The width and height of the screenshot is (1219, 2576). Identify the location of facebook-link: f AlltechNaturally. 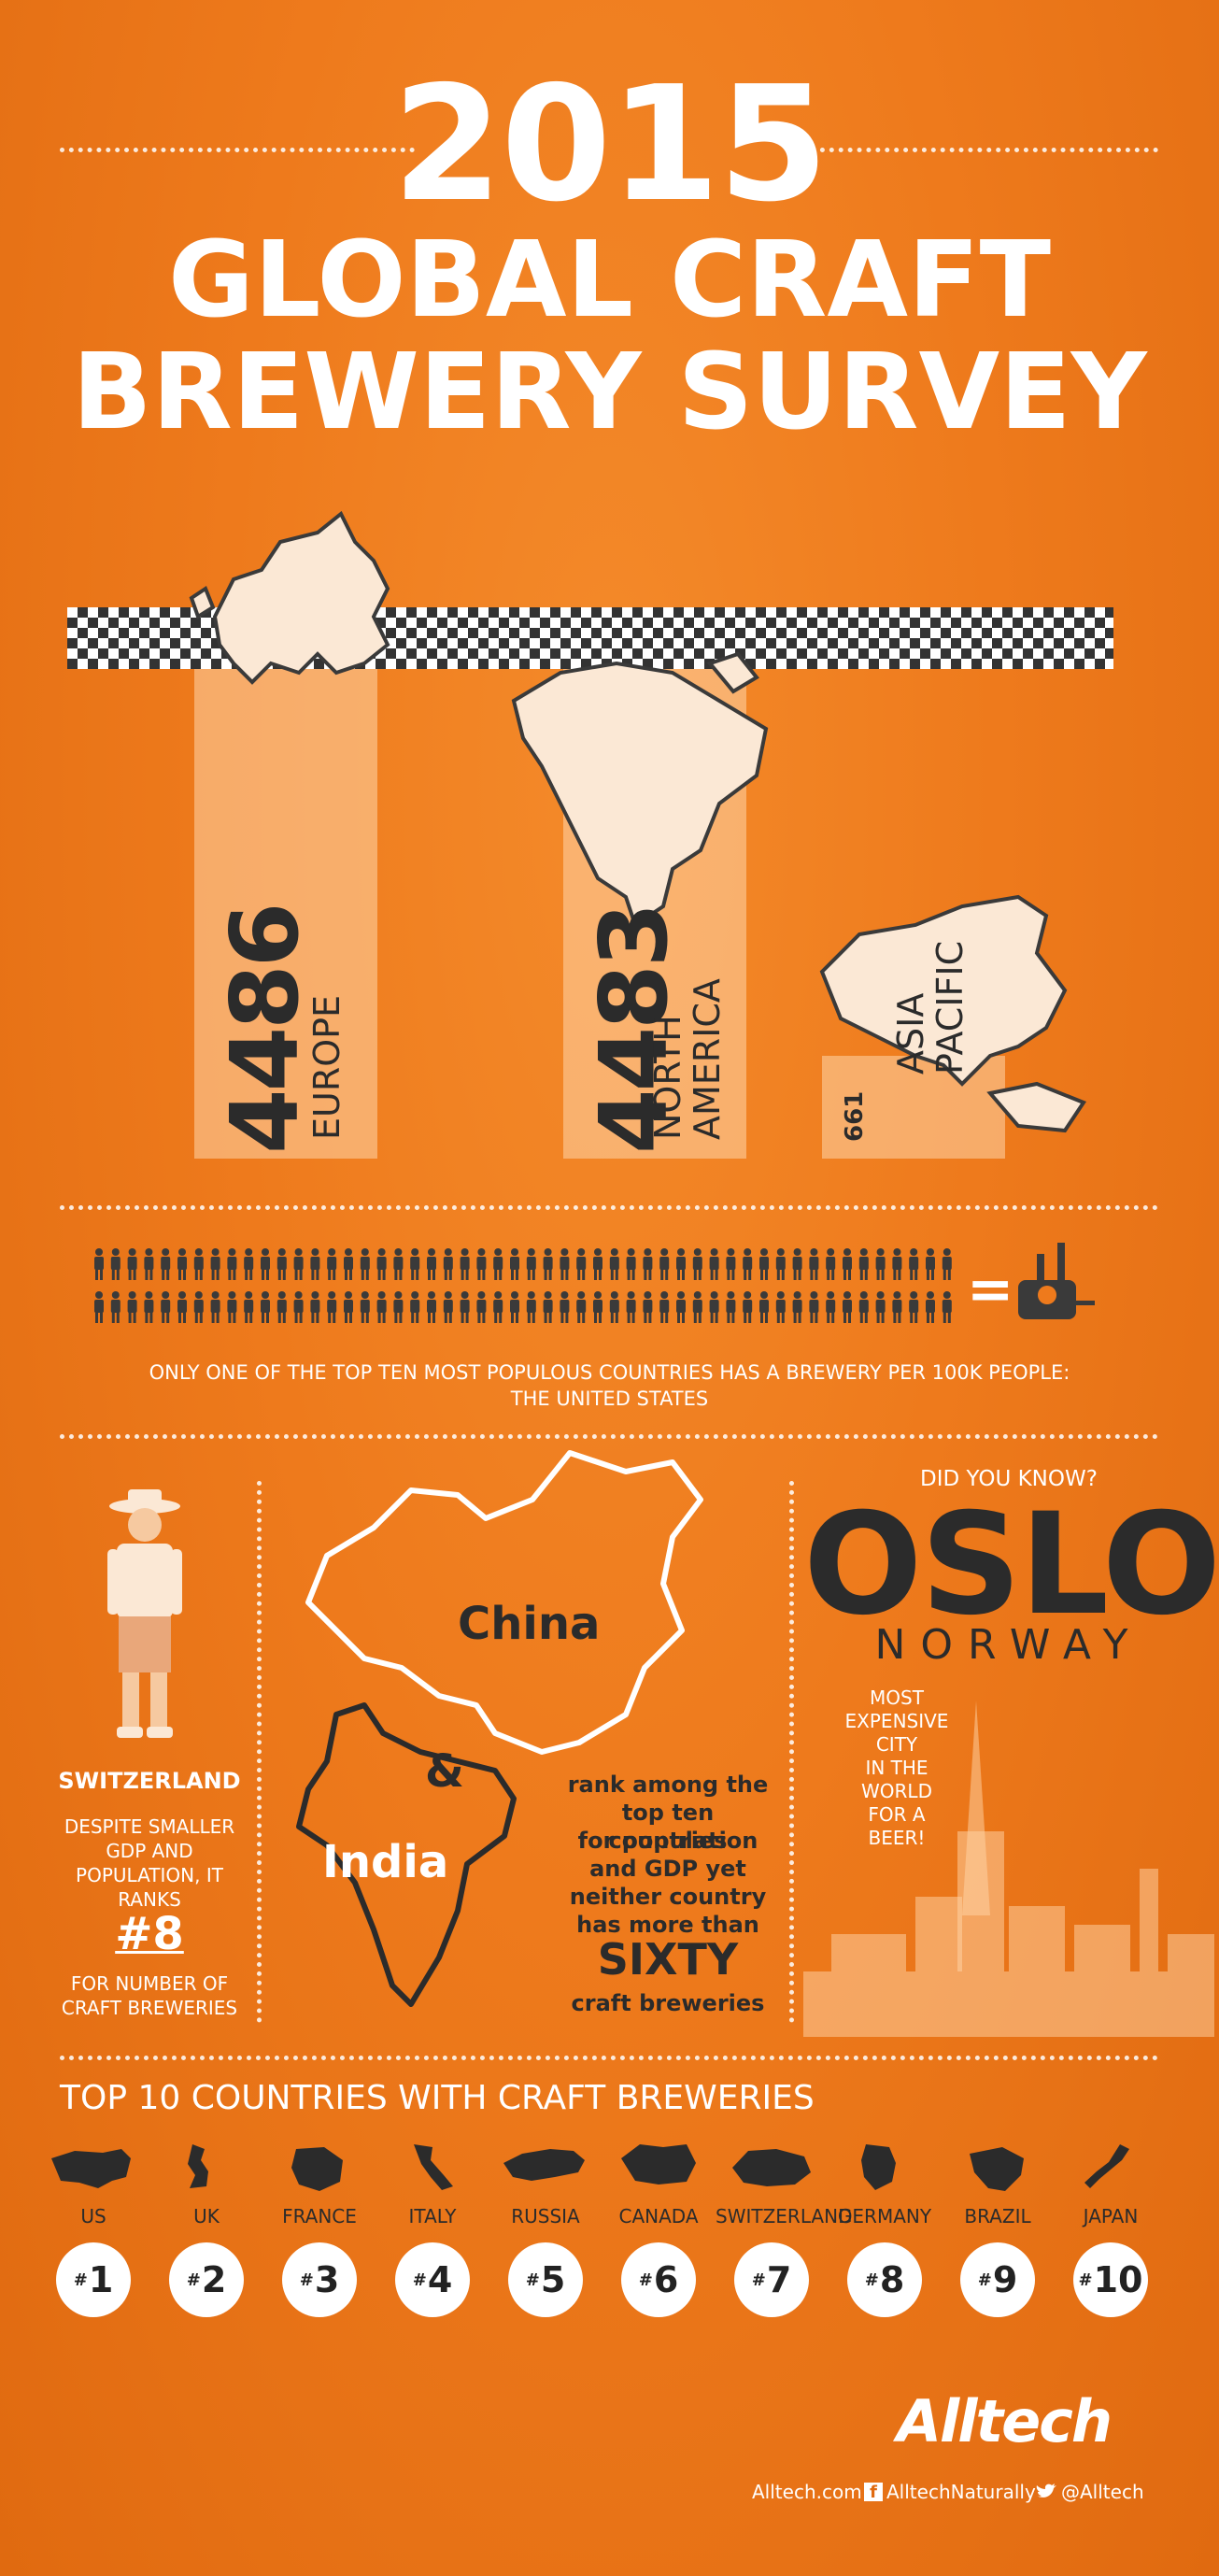
(950, 2492).